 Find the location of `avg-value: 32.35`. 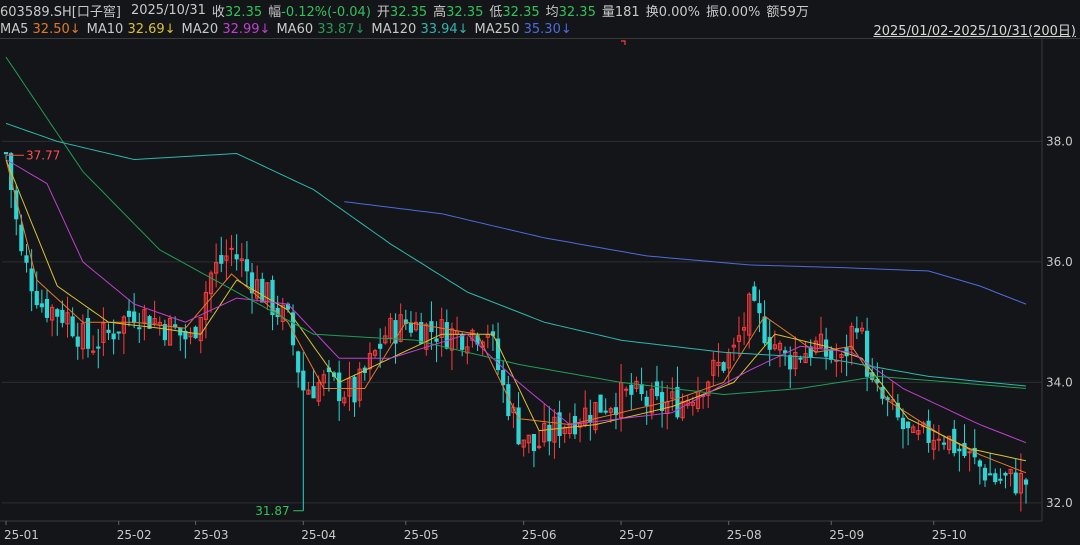

avg-value: 32.35 is located at coordinates (577, 12).